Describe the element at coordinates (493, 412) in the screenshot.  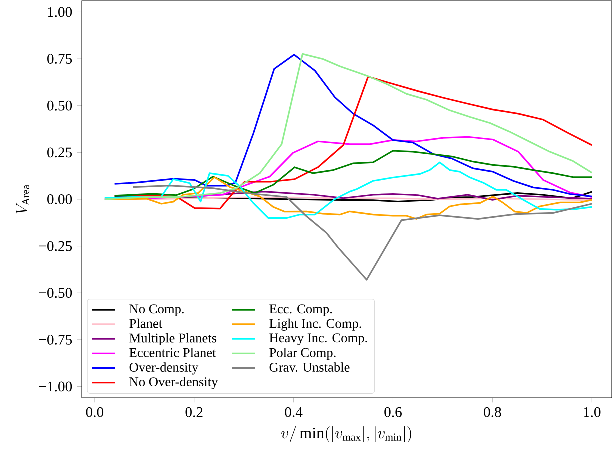
I see `x-tick-label: 0.8` at that location.